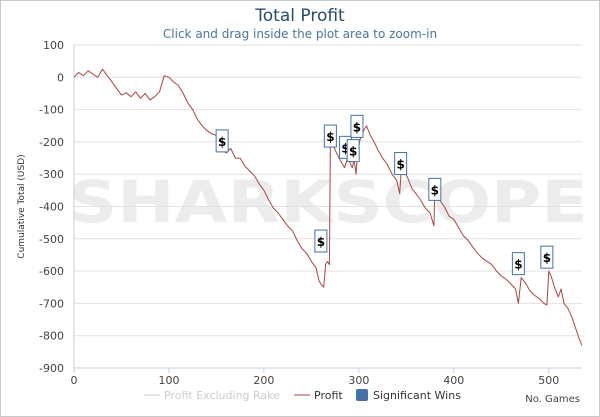 Image resolution: width=600 pixels, height=417 pixels. Describe the element at coordinates (74, 380) in the screenshot. I see `x-tick-label: 0` at that location.